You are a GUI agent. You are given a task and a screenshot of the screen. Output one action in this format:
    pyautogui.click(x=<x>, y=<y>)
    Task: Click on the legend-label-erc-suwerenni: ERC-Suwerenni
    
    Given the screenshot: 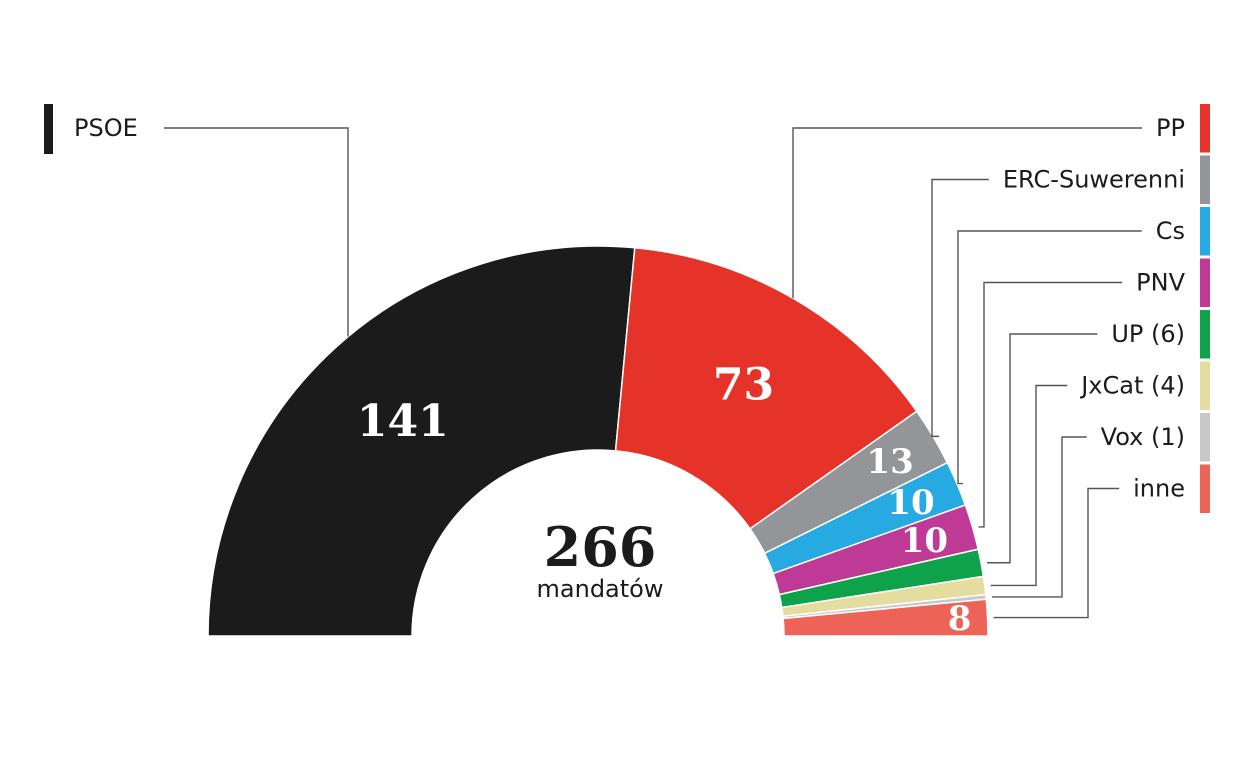 What is the action you would take?
    pyautogui.click(x=1094, y=180)
    